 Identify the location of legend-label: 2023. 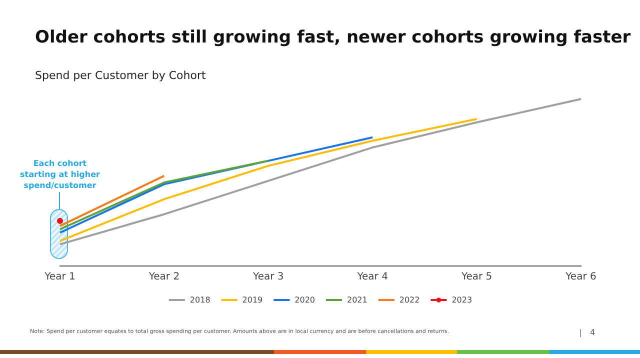
(462, 300).